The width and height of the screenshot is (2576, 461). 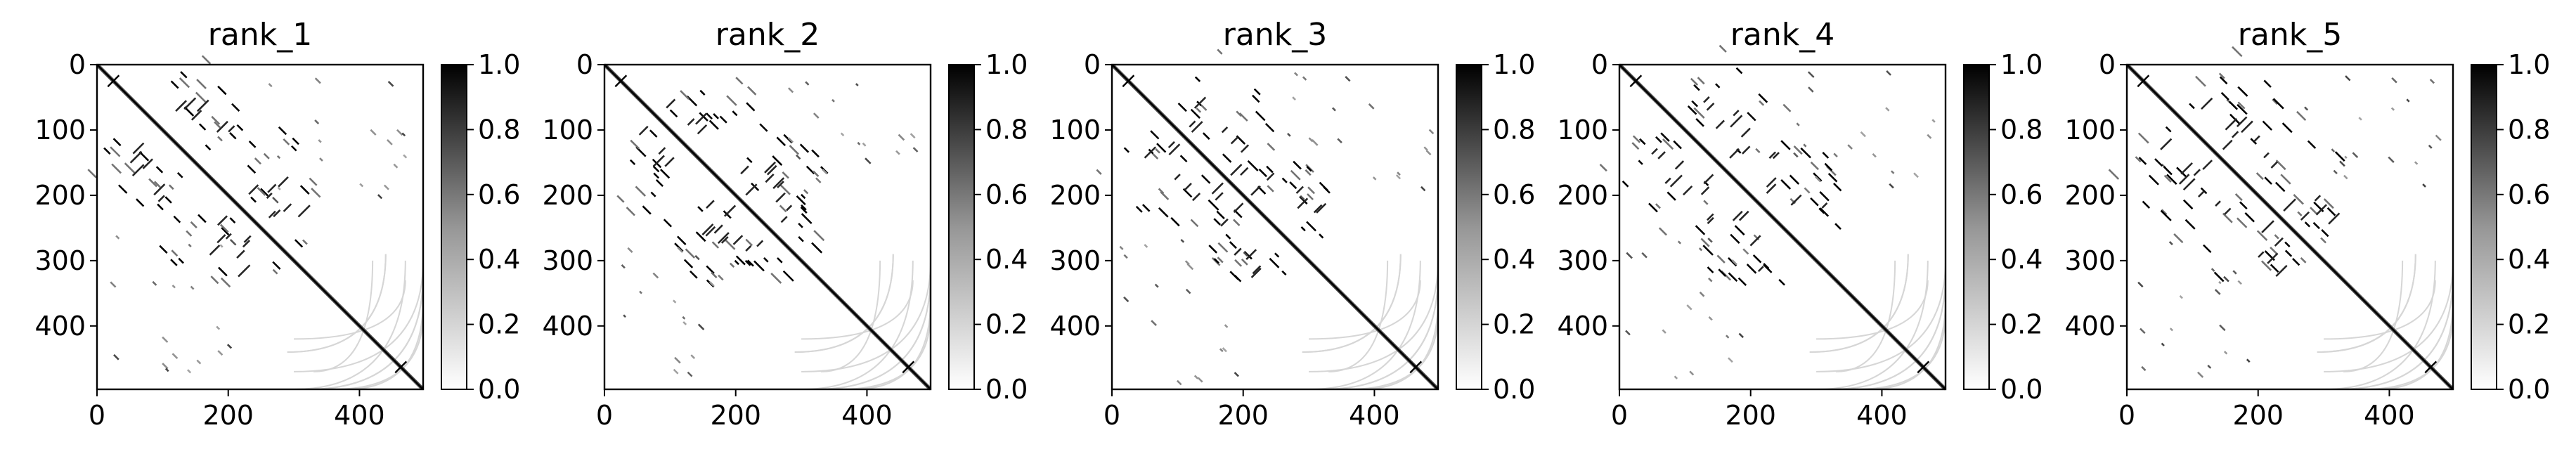 What do you see at coordinates (1469, 227) in the screenshot?
I see `colorbar` at bounding box center [1469, 227].